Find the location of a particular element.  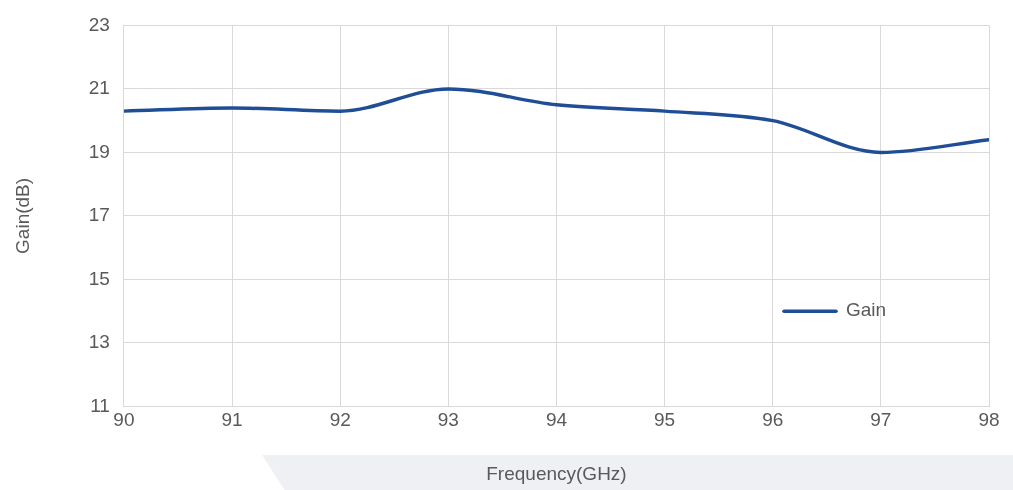

x-tick-label: 96 is located at coordinates (773, 420).